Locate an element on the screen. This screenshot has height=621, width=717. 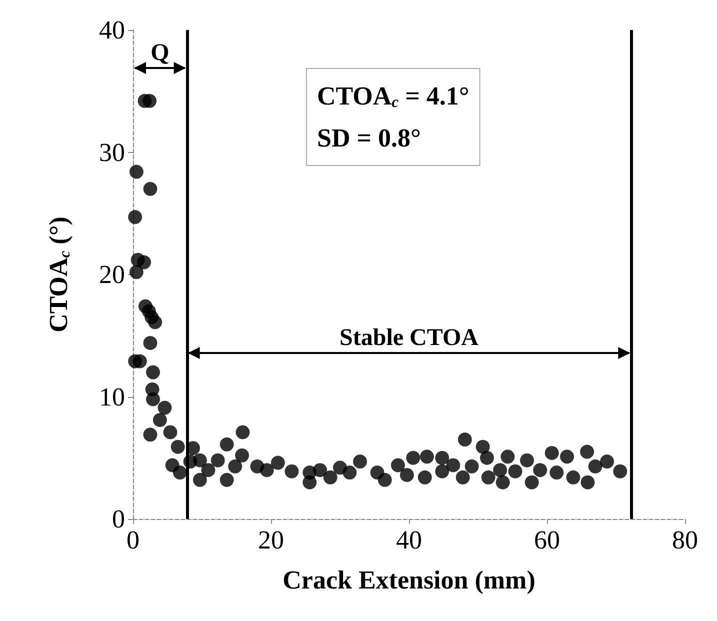
y-tick-label: 20 is located at coordinates (112, 274).